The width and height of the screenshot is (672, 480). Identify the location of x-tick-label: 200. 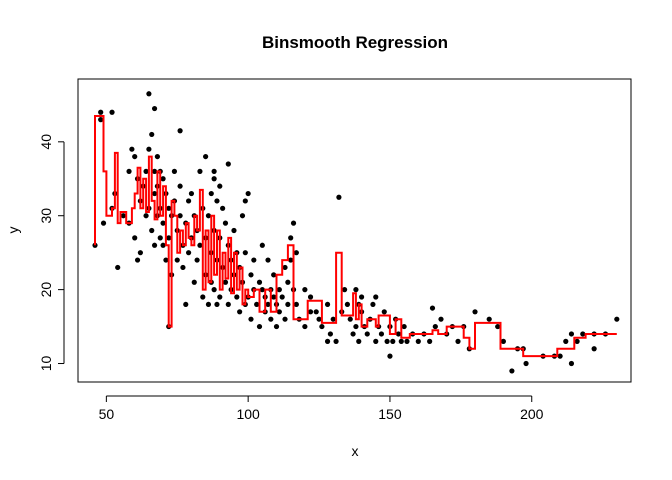
(532, 414).